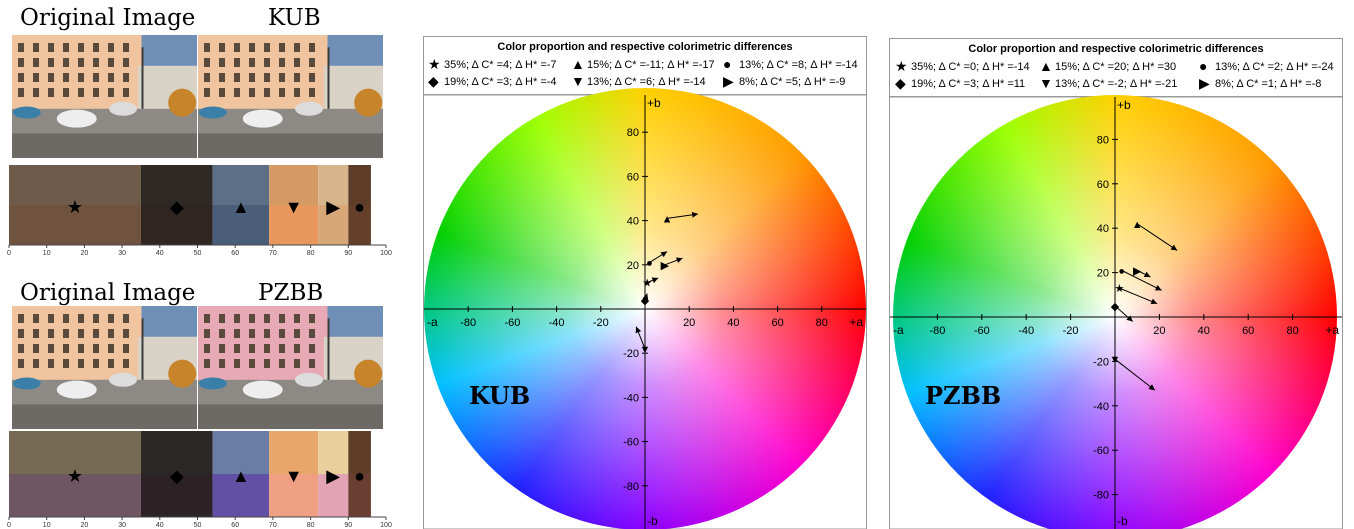  What do you see at coordinates (601, 323) in the screenshot?
I see `a-tick-label: -20` at bounding box center [601, 323].